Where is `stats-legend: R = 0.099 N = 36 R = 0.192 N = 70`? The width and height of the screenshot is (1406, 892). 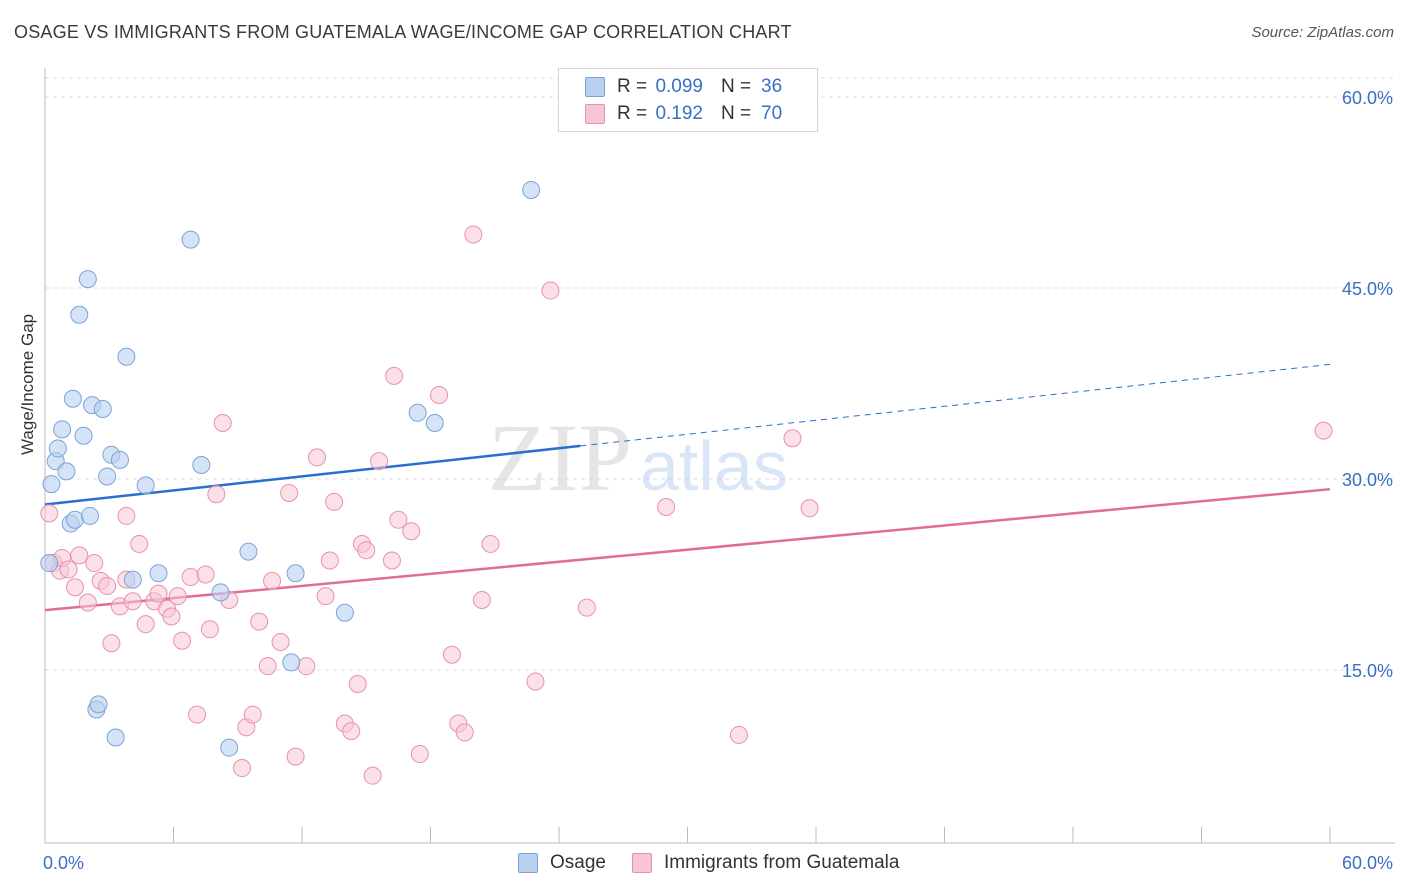 stats-legend: R = 0.099 N = 36 R = 0.192 N = 70 is located at coordinates (688, 100).